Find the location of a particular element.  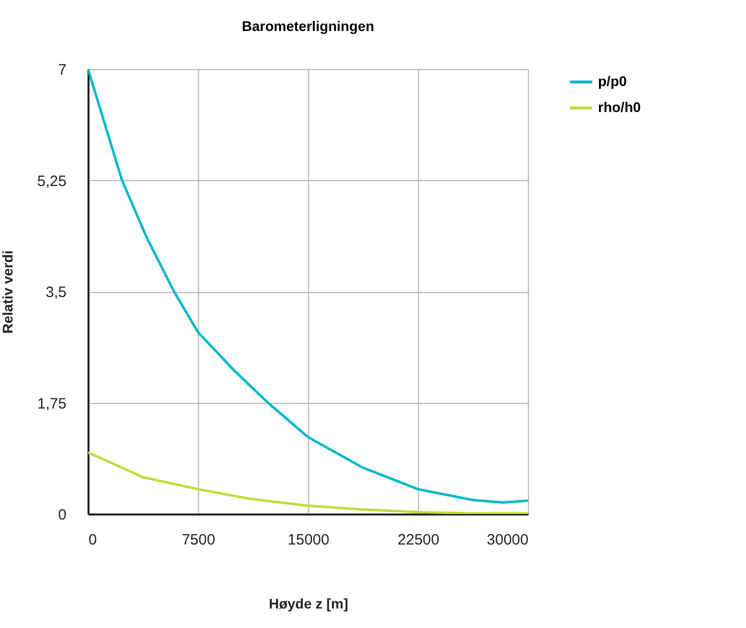

x-tick-label: 0 is located at coordinates (92, 540).